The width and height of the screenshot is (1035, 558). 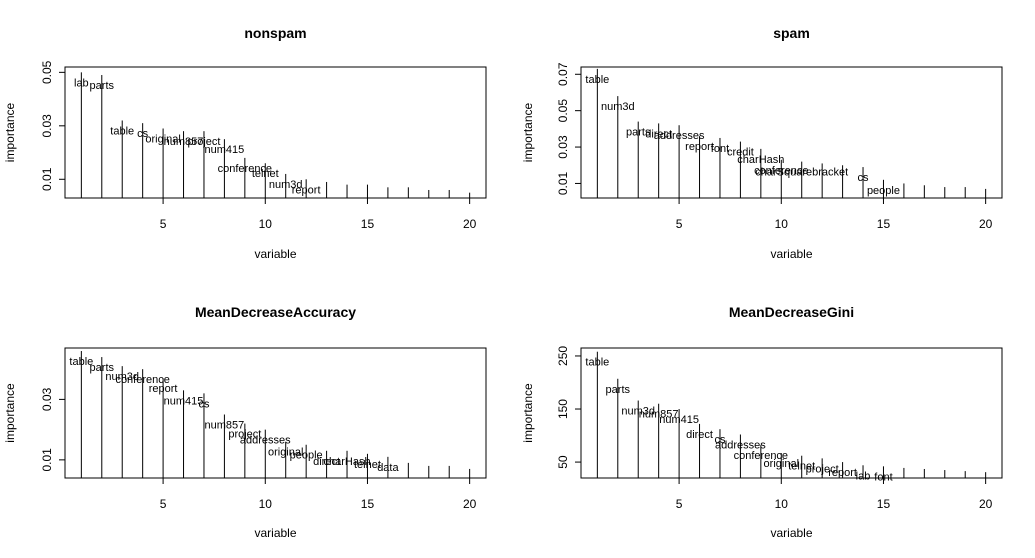 I want to click on variable-label: credit, so click(x=740, y=153).